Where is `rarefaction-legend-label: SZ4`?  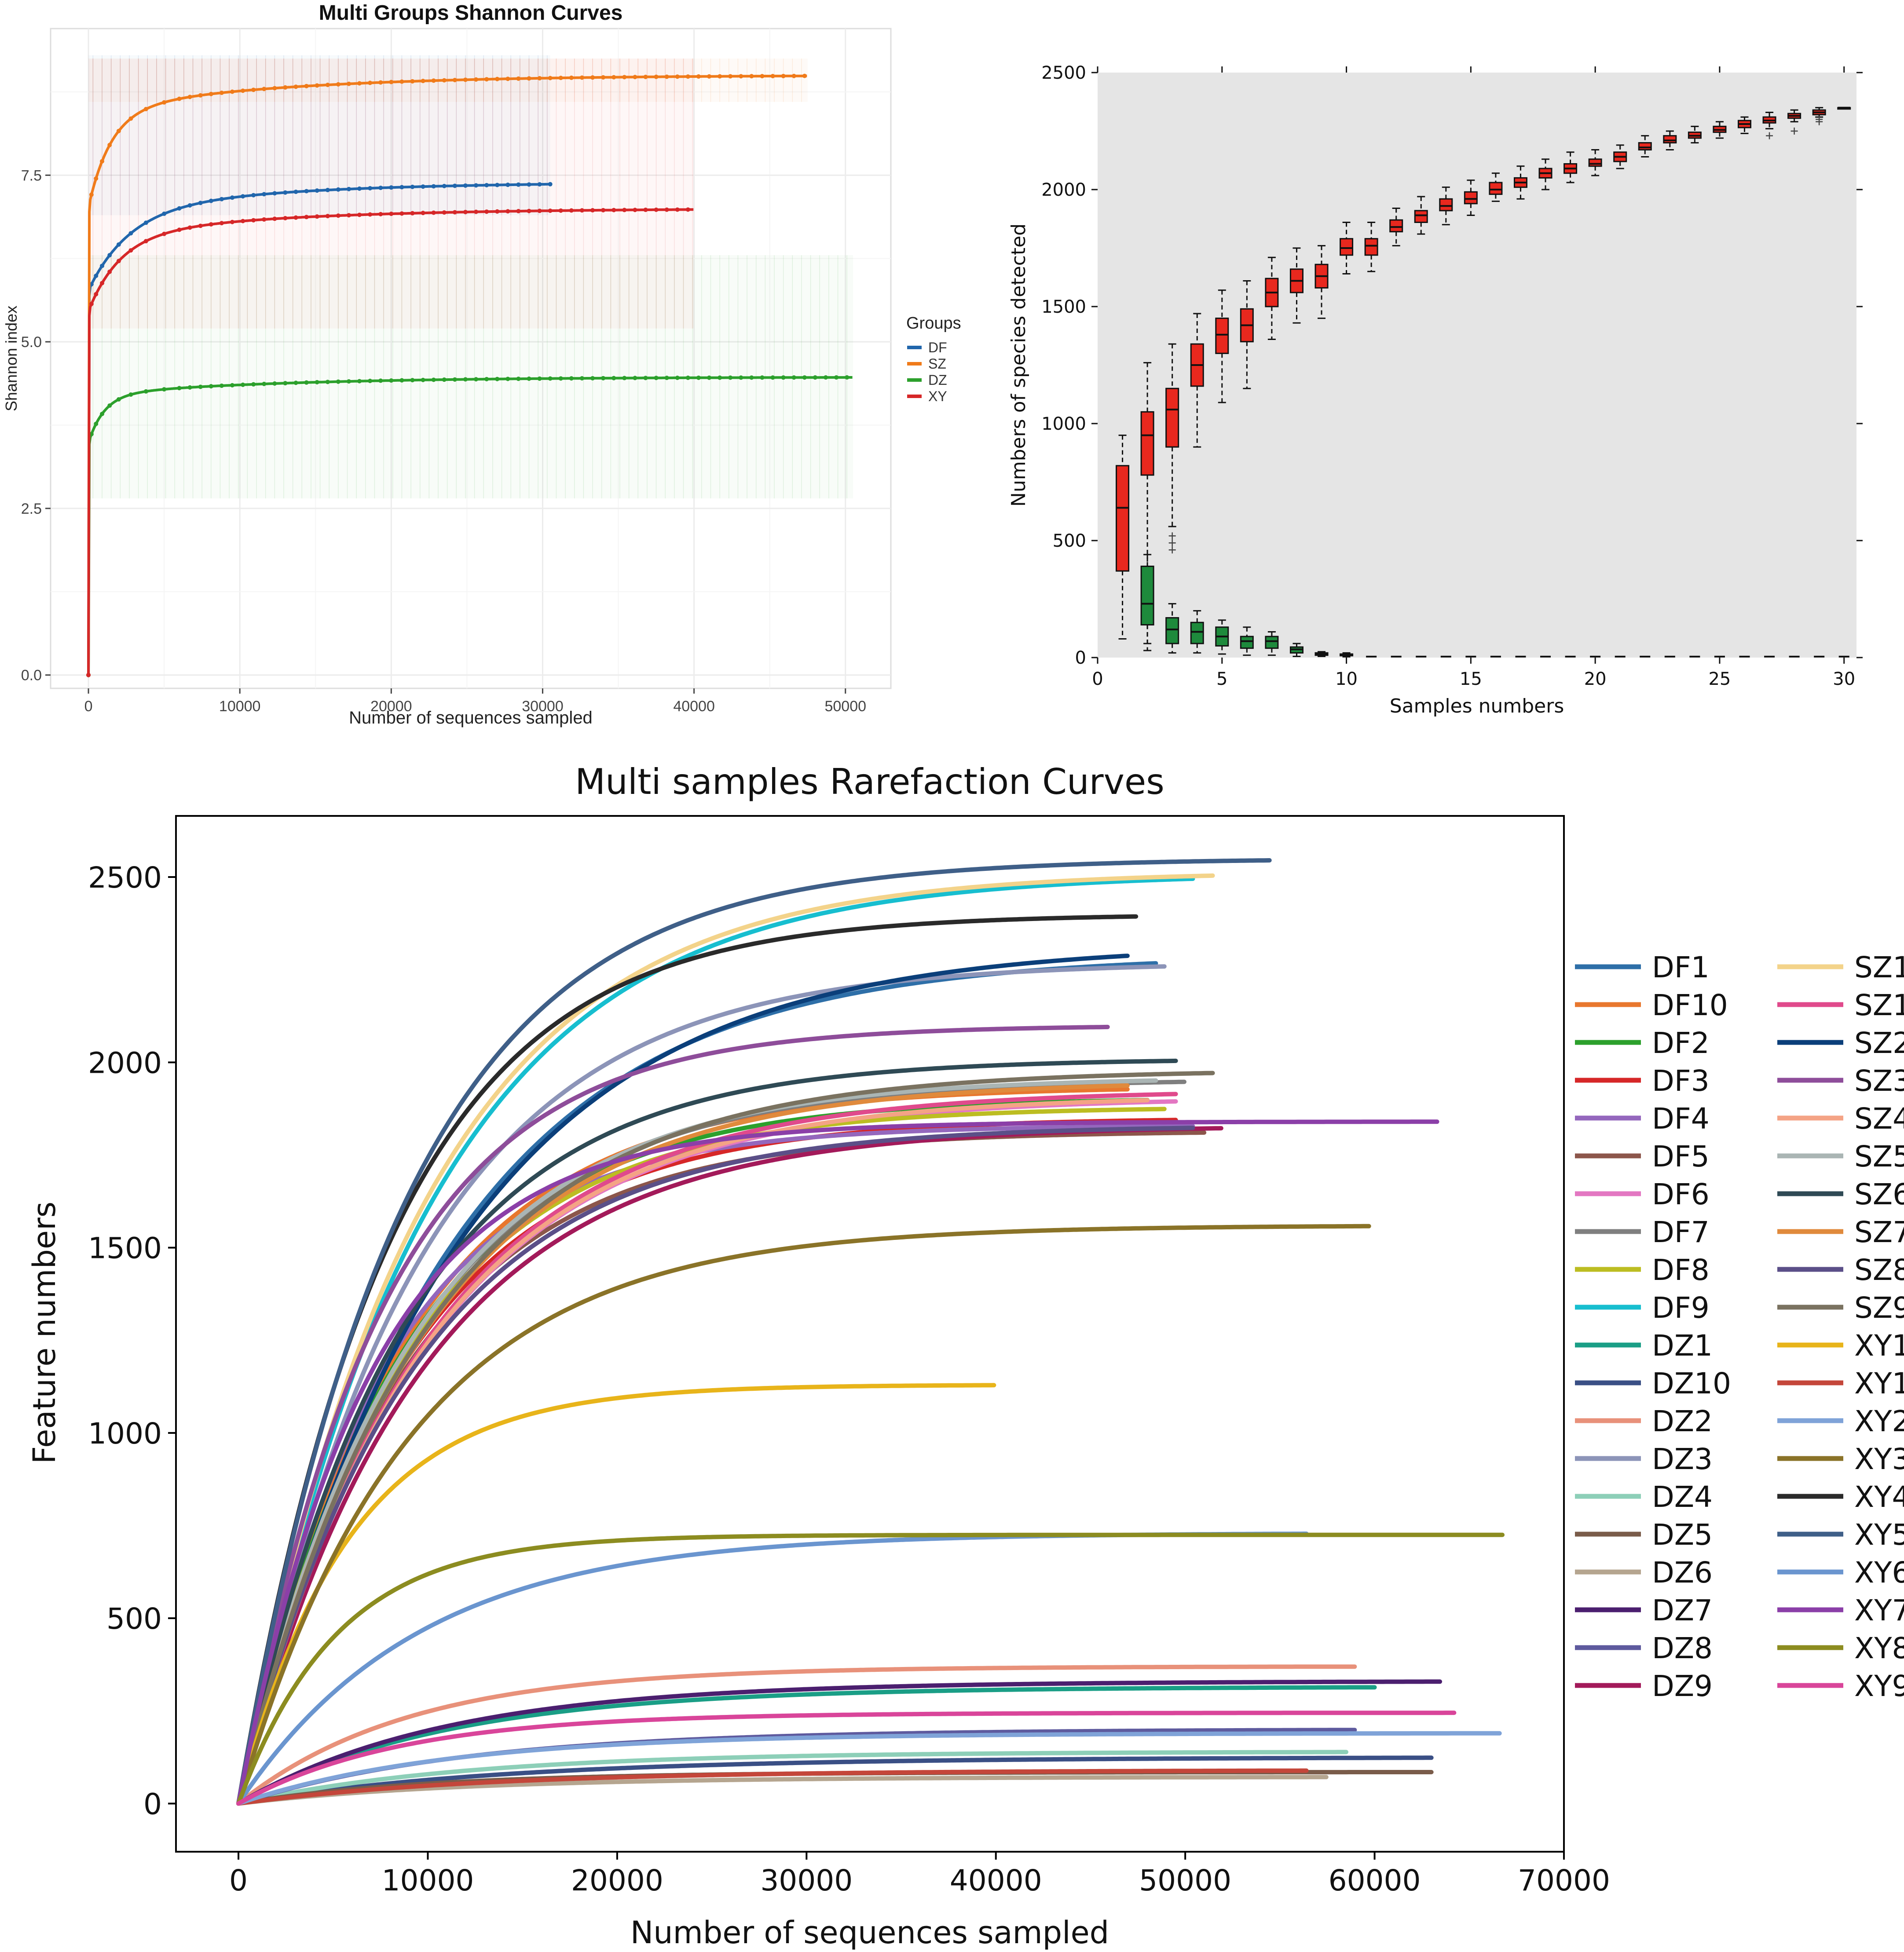
rarefaction-legend-label: SZ4 is located at coordinates (1879, 1119).